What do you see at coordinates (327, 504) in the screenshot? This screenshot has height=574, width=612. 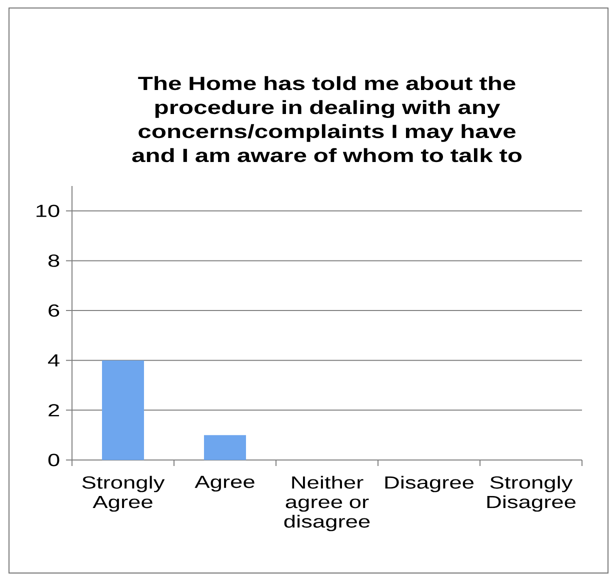 I see `x-tick-label: Neither agree or disagree` at bounding box center [327, 504].